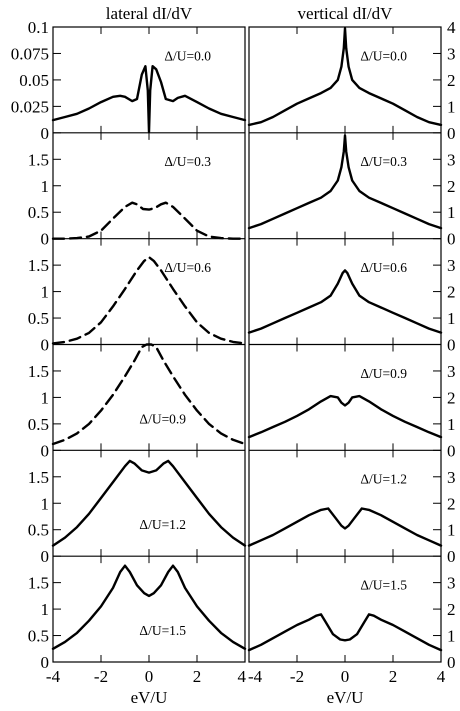  I want to click on vertical-panel-6-curve, so click(345, 632).